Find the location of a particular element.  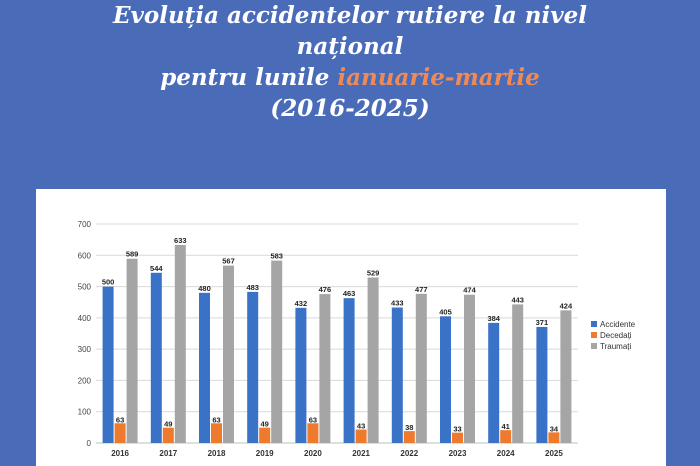

data-label: 544 is located at coordinates (156, 268).